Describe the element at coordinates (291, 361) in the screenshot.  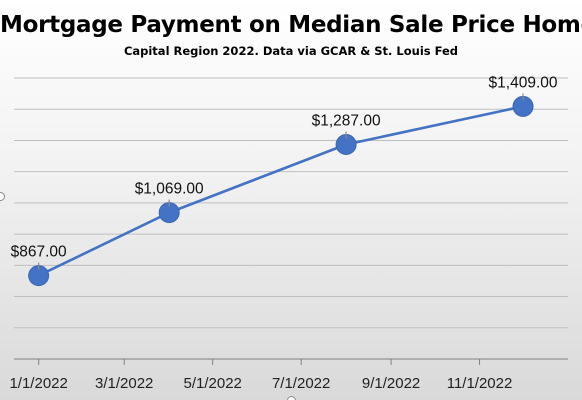
I see `x-axis` at that location.